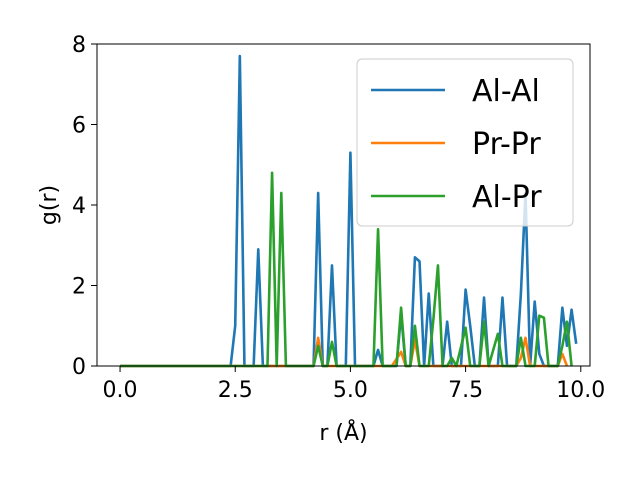 The image size is (640, 480). I want to click on x-axis: 0.0 2.5 5.0 7.5 10.0, so click(354, 384).